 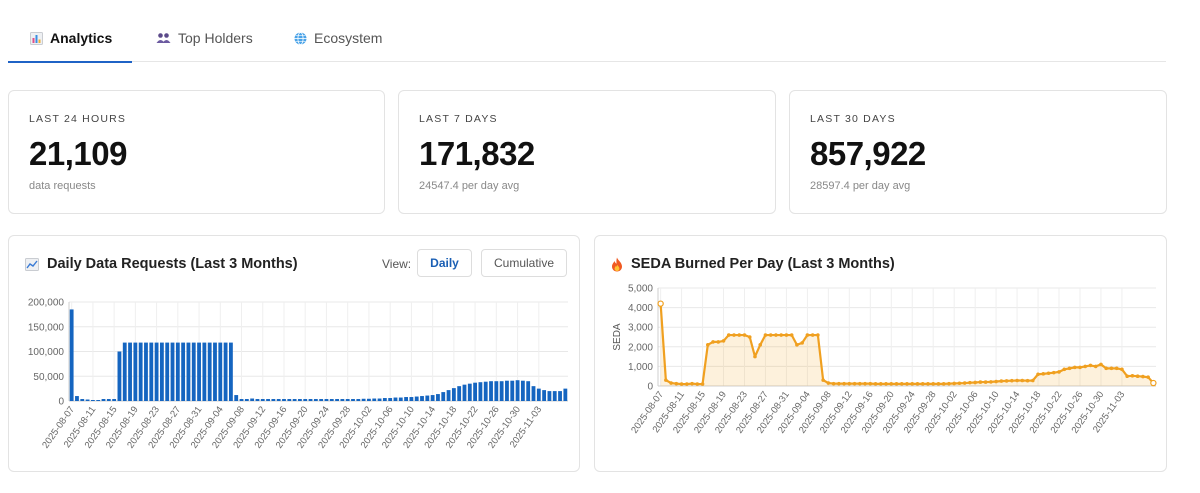 I want to click on requests-chart-title-text: Daily Data Requests (Last 3 Months), so click(x=172, y=264).